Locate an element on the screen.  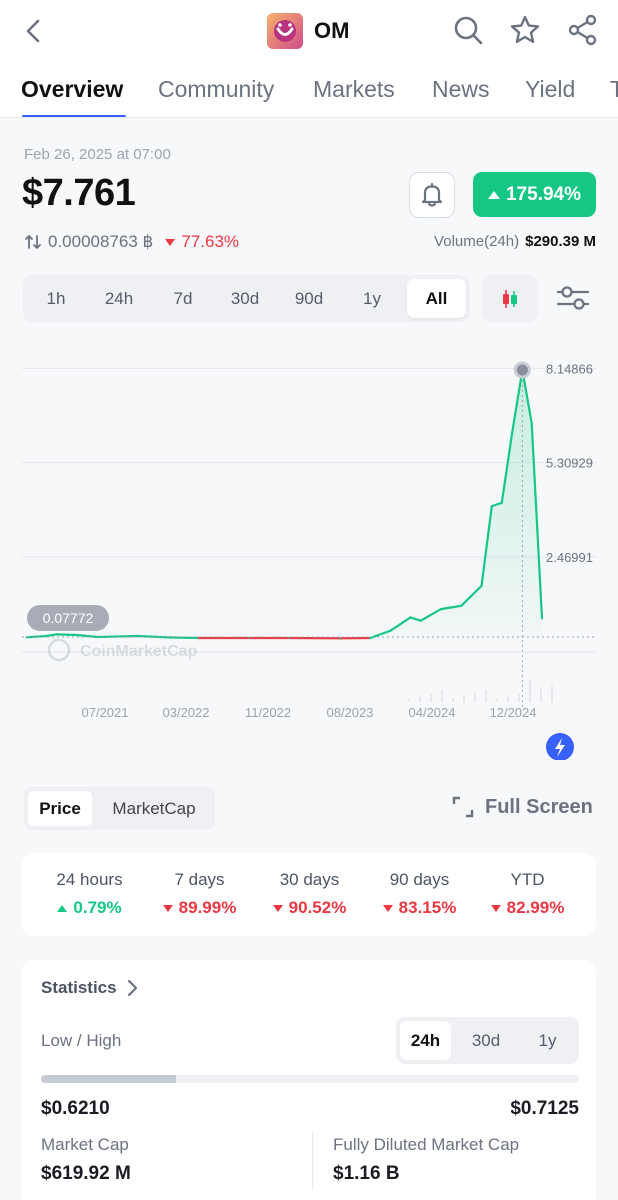
low-high-range-bar is located at coordinates (310, 1079).